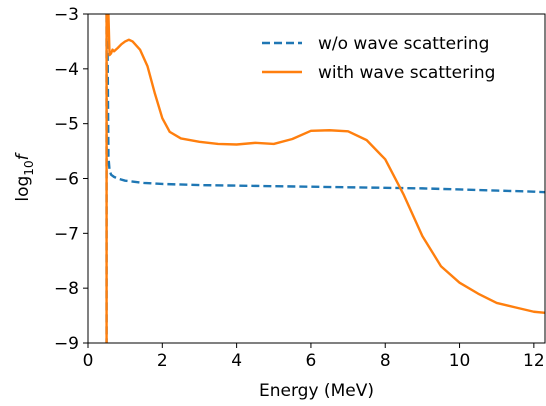 The height and width of the screenshot is (406, 546). I want to click on legend-label-with-scattering: with wave scattering, so click(406, 73).